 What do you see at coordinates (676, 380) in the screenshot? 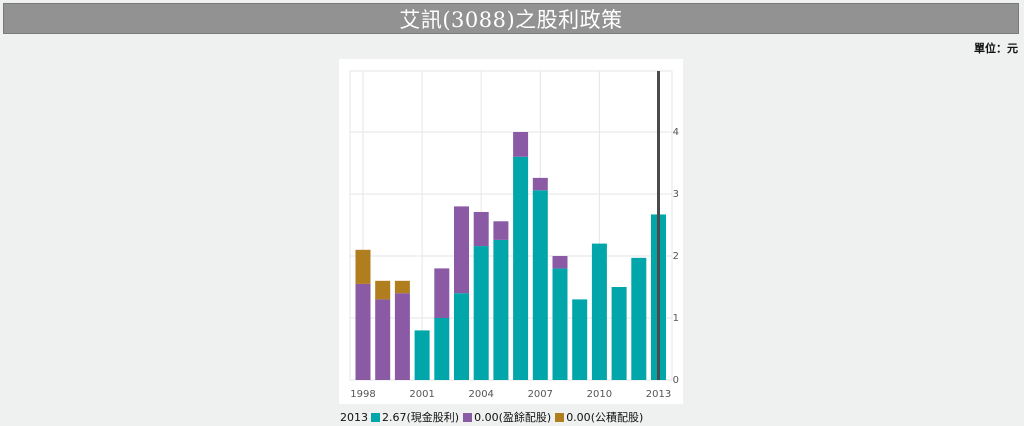
I see `y-tick-label-0: 0` at bounding box center [676, 380].